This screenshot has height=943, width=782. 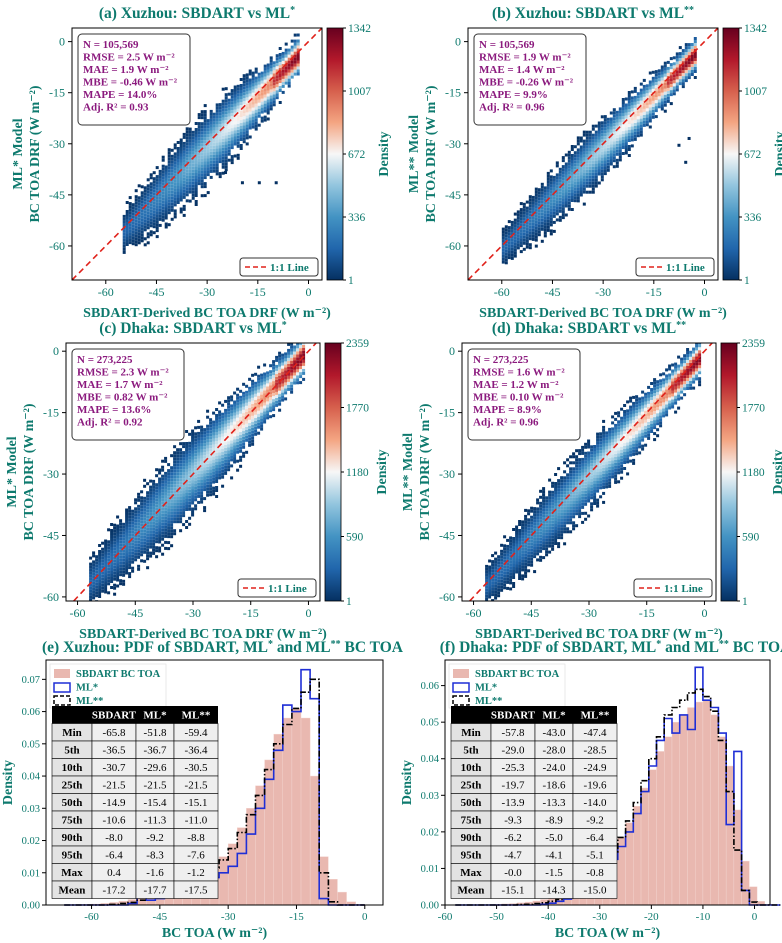 What do you see at coordinates (211, 143) in the screenshot?
I see `density-cloud` at bounding box center [211, 143].